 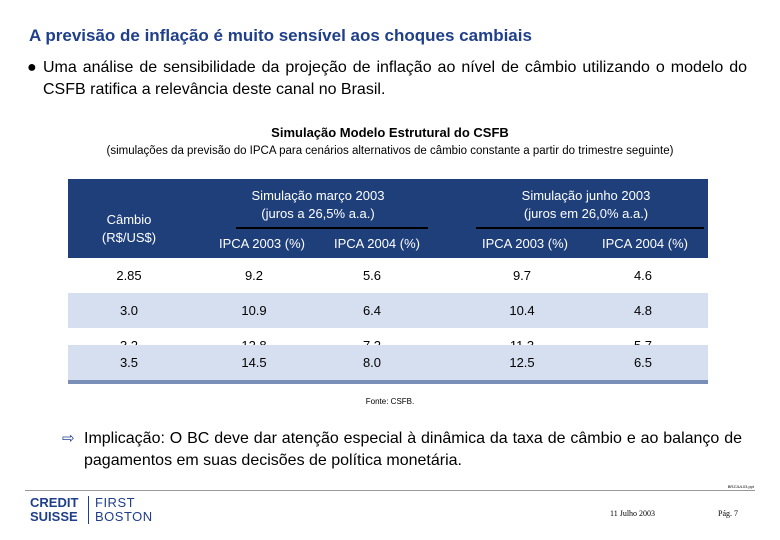 What do you see at coordinates (318, 195) in the screenshot?
I see `header-group-marco-line1: Simulação março 2003` at bounding box center [318, 195].